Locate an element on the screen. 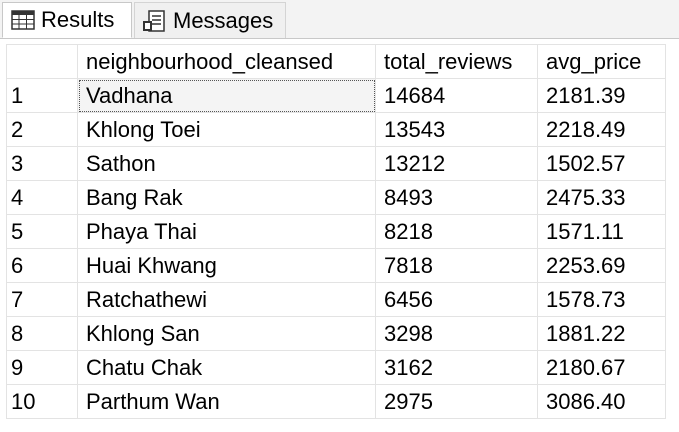 Image resolution: width=679 pixels, height=432 pixels. avg-price-cell: 1578.73 is located at coordinates (601, 299).